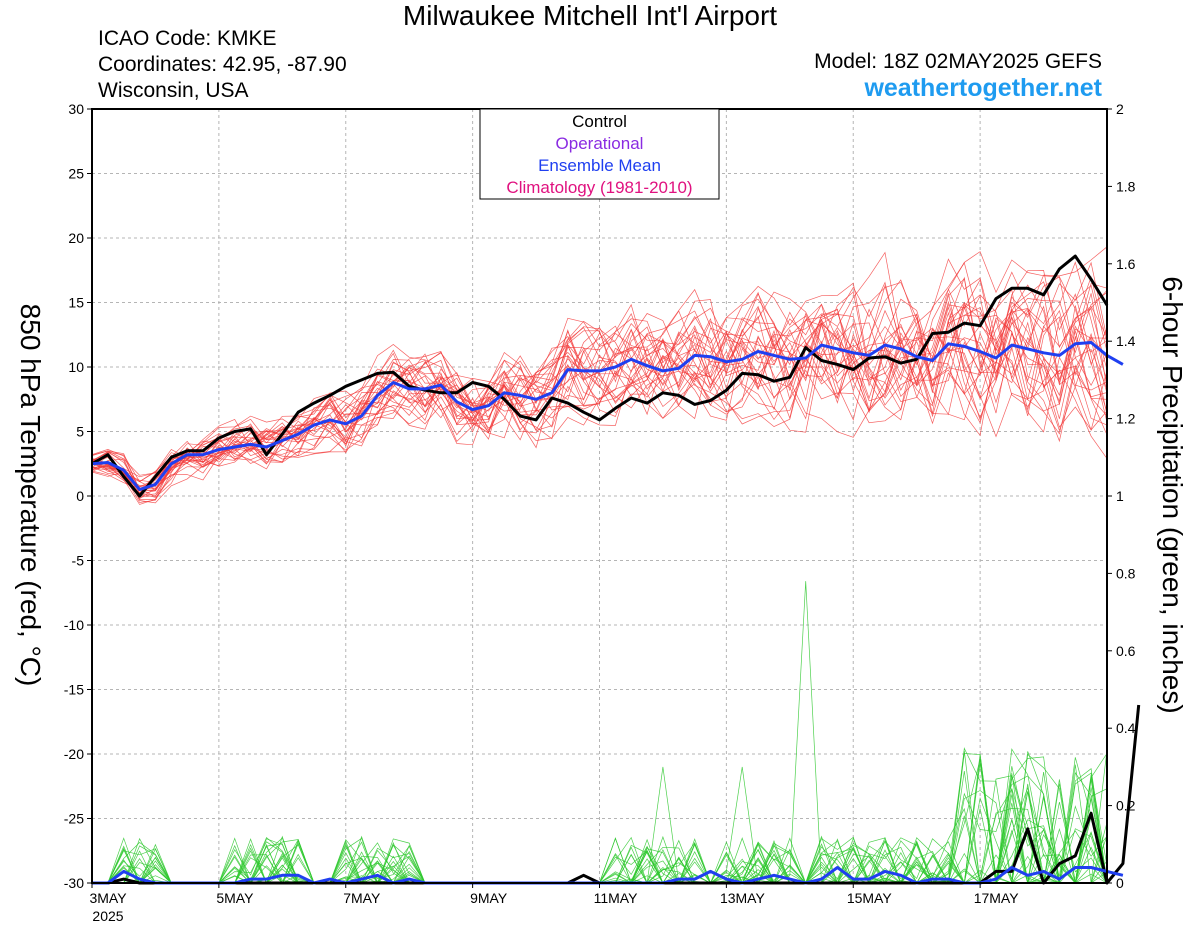  Describe the element at coordinates (76, 303) in the screenshot. I see `y-tick-label-left: 15` at that location.